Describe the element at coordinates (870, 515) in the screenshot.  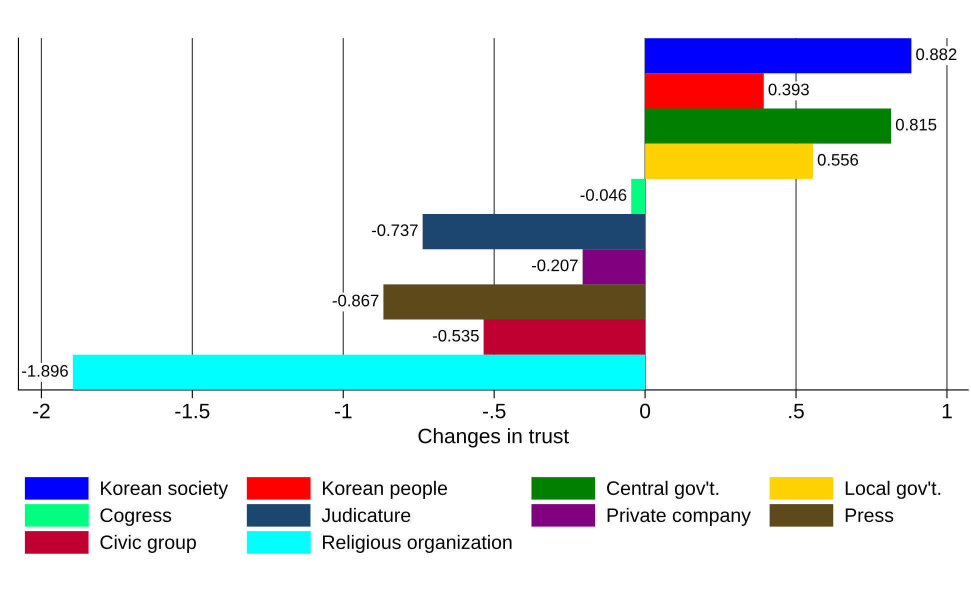
I see `legend-label: Press` at that location.